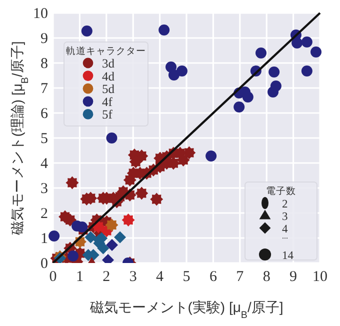  What do you see at coordinates (109, 76) in the screenshot?
I see `legend-label: 4d` at bounding box center [109, 76].